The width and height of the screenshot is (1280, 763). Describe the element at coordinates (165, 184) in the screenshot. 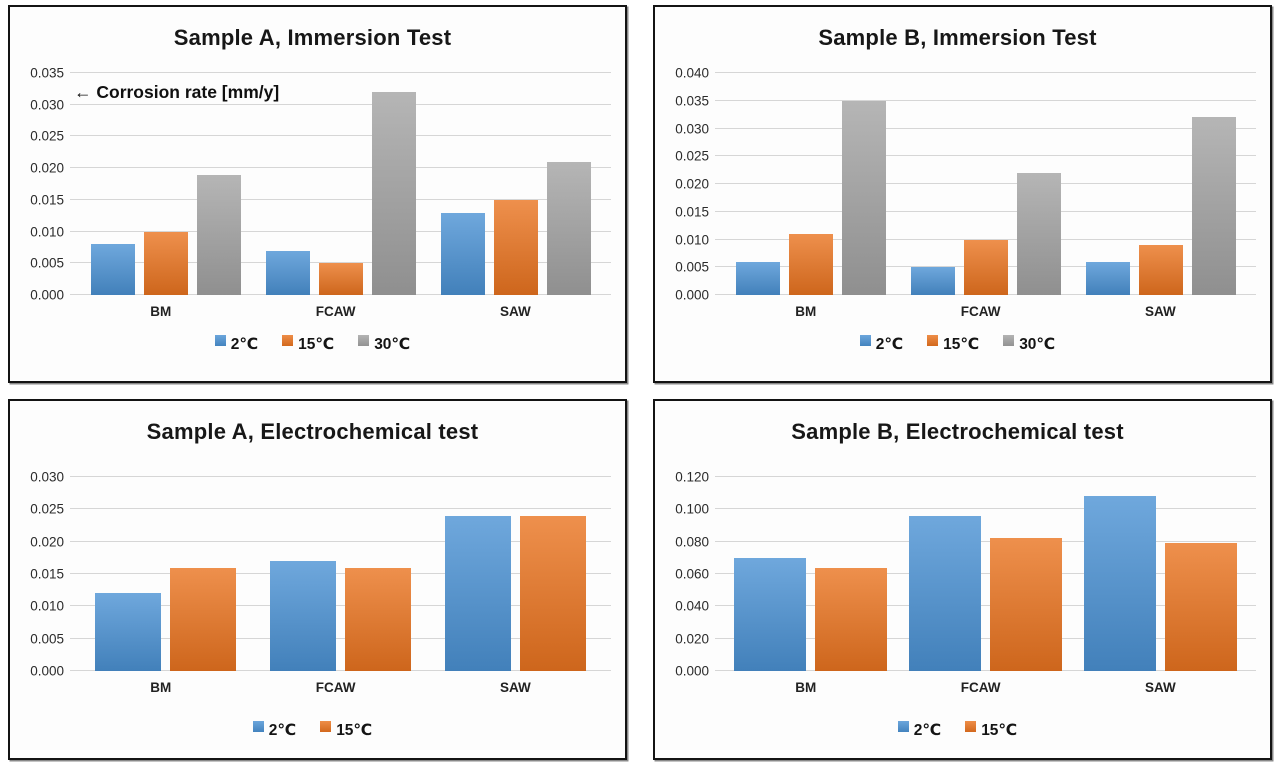

I see `bar-group-bm` at that location.